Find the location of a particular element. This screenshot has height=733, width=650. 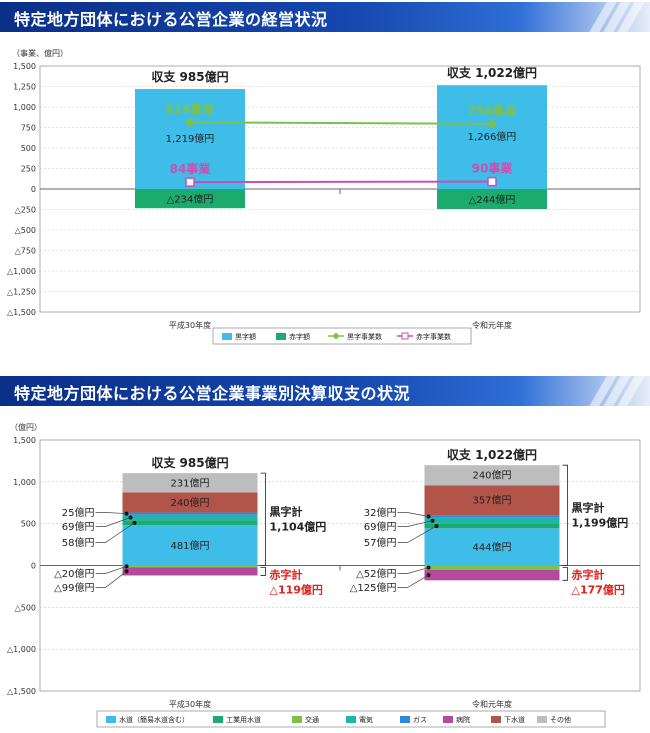

chart2-callout-label: △99億円 is located at coordinates (74, 587).